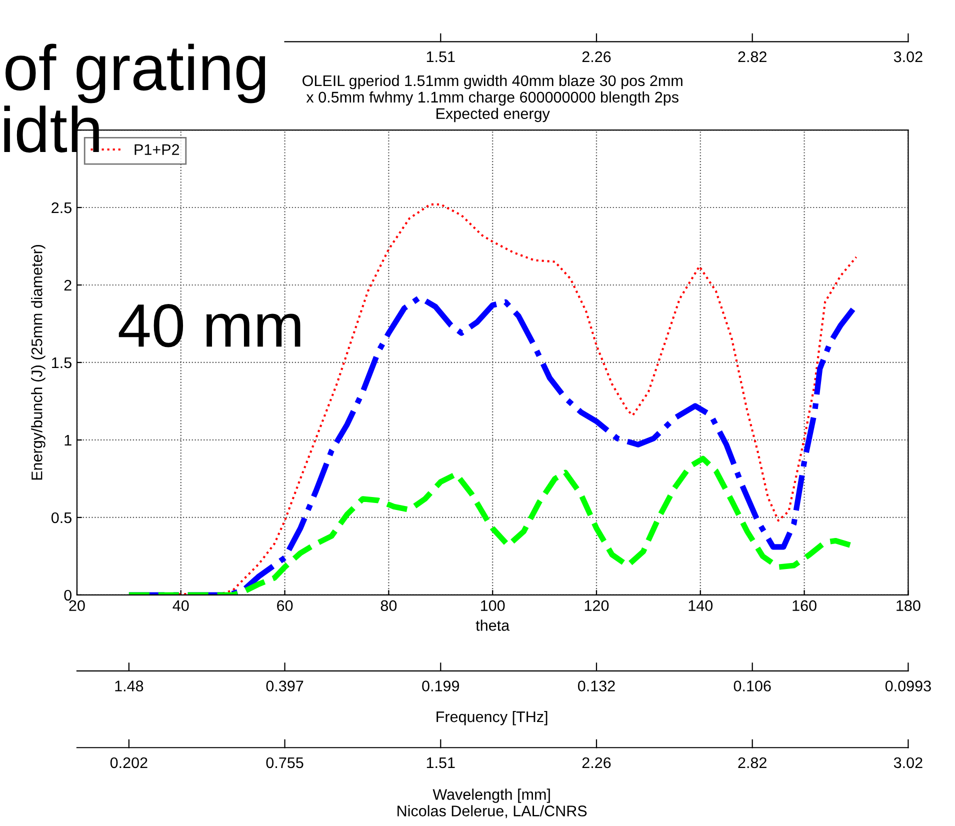 The image size is (955, 826). I want to click on x-tick-label: 160, so click(804, 606).